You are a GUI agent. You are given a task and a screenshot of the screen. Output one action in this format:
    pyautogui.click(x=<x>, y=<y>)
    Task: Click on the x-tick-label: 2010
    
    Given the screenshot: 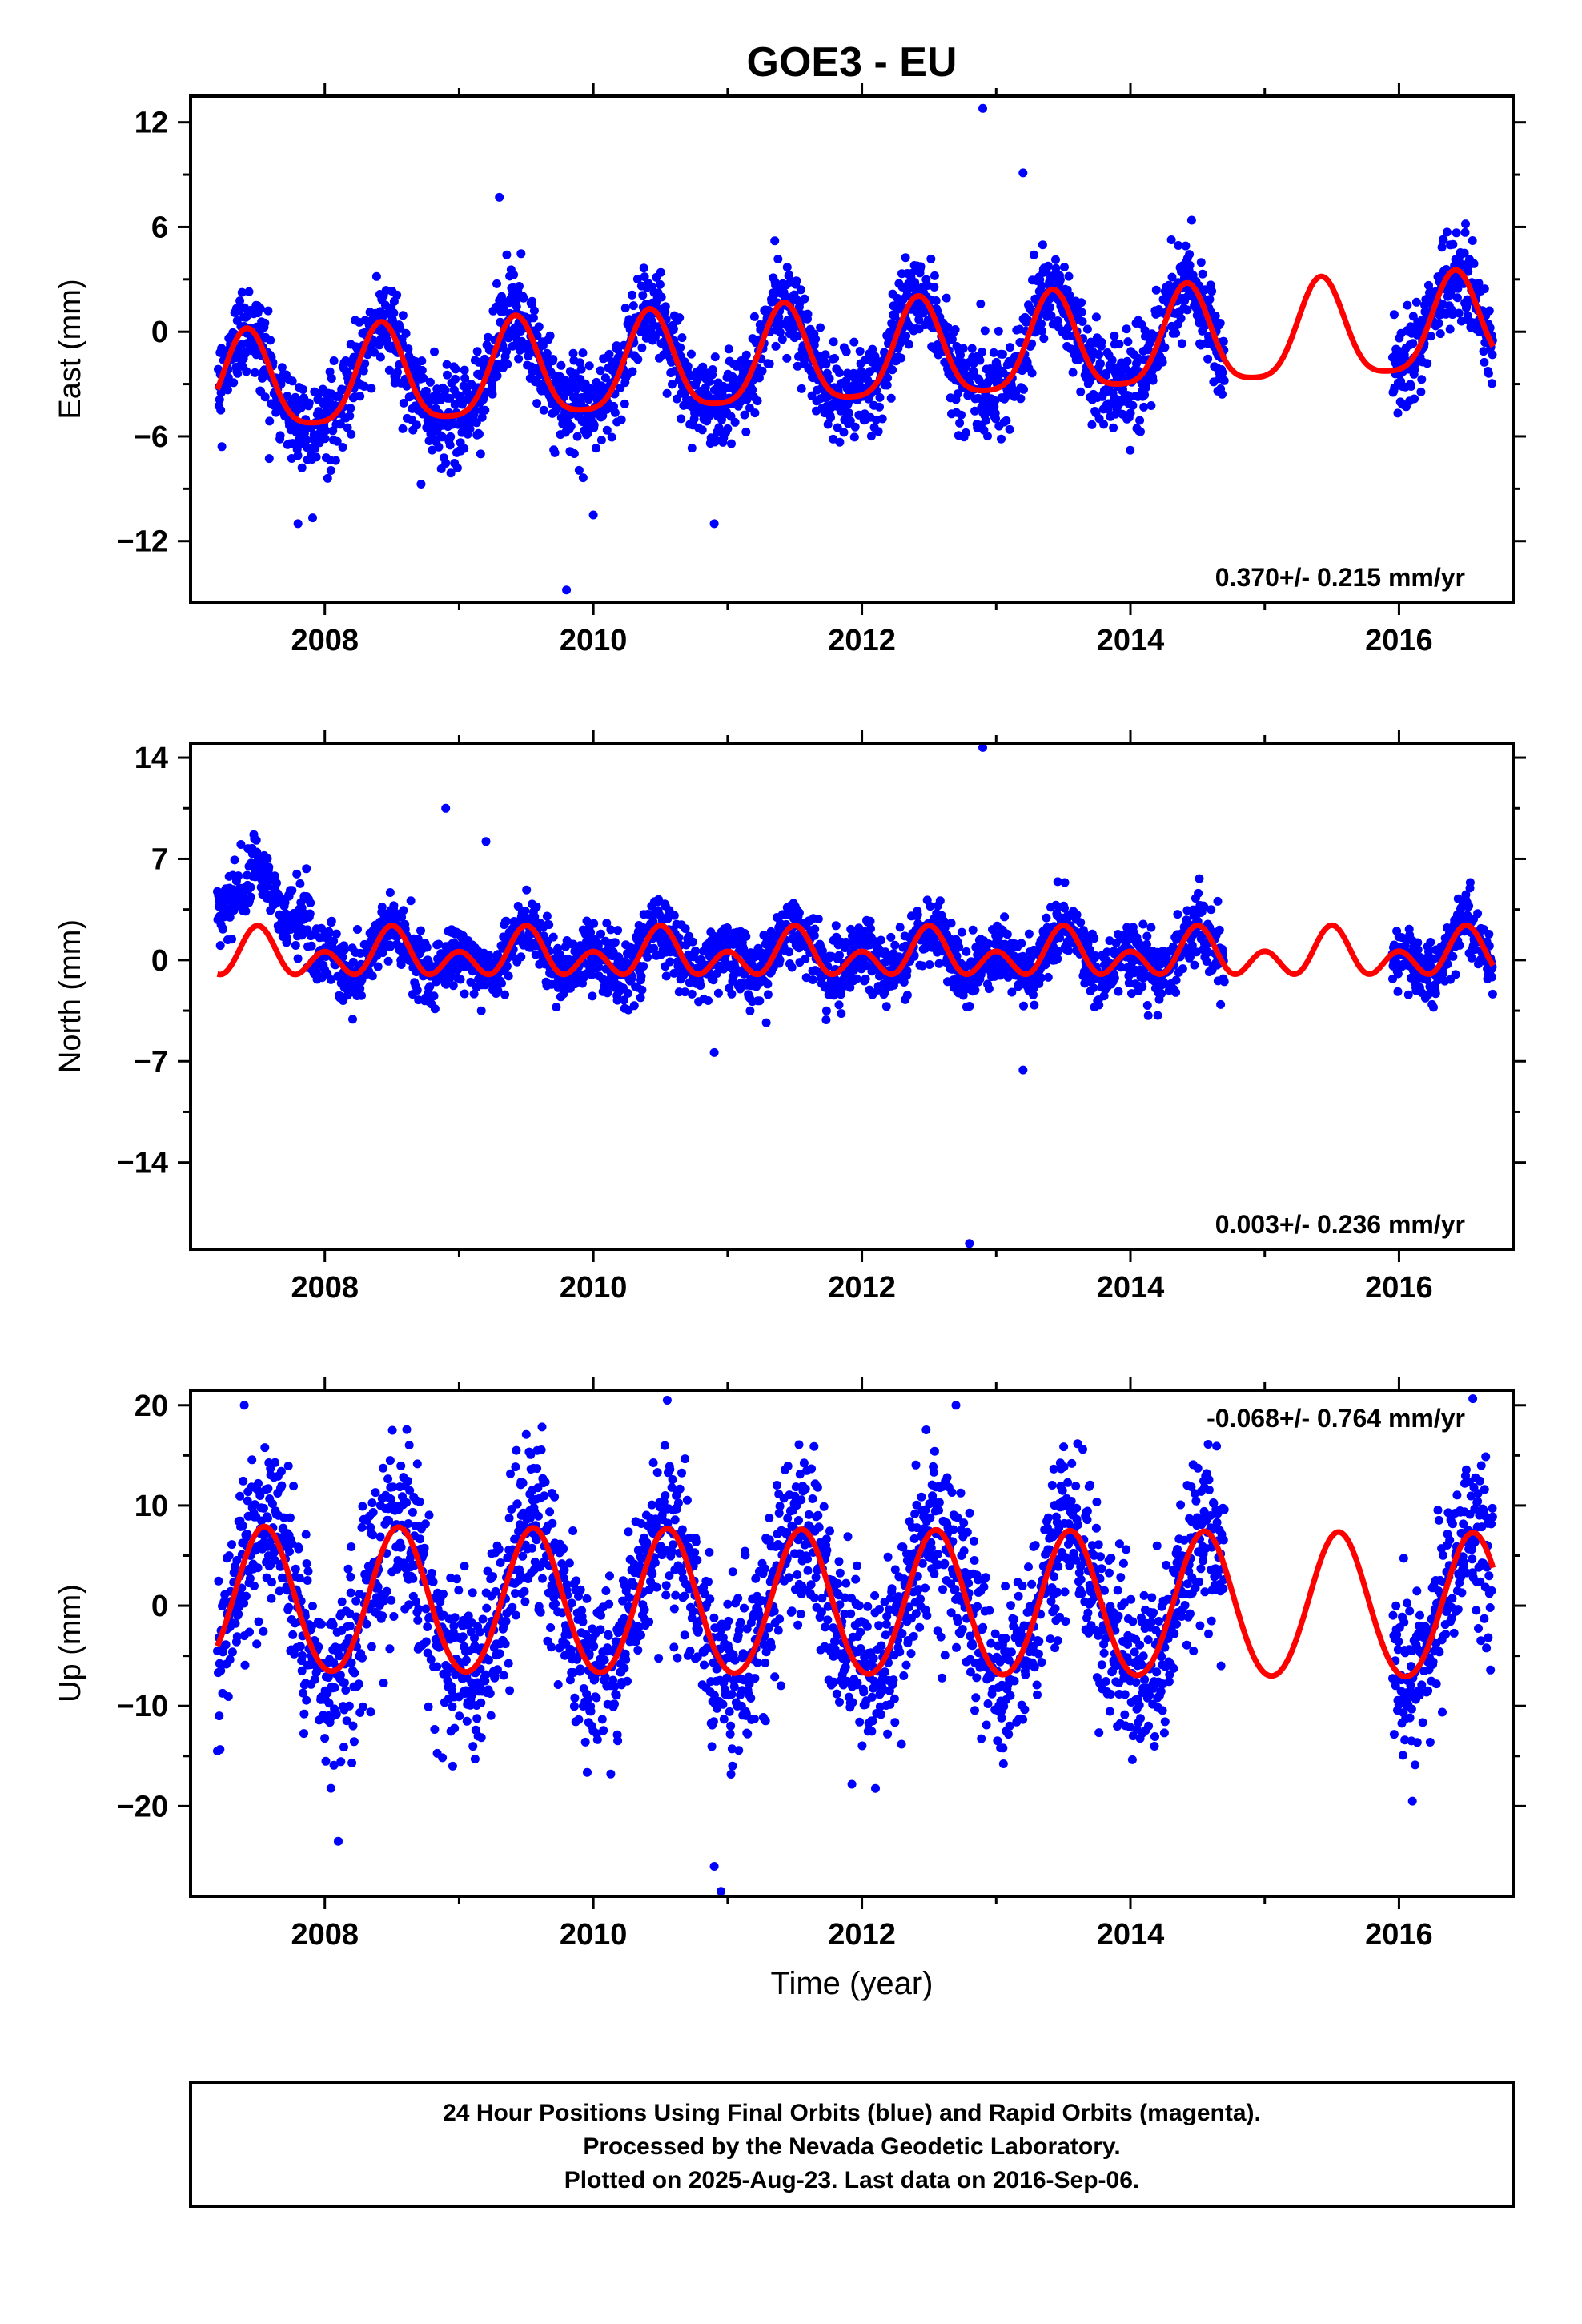 What is the action you would take?
    pyautogui.click(x=594, y=640)
    